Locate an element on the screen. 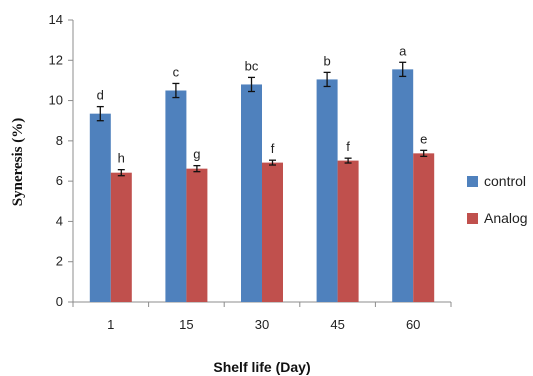  legend-label: control is located at coordinates (505, 181).